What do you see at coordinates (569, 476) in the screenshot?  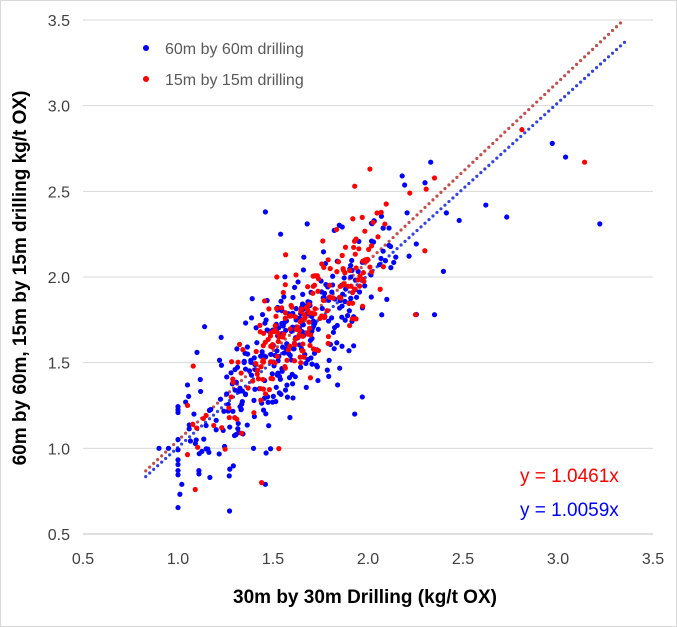 I see `equation-15m: y = 1.0461x` at bounding box center [569, 476].